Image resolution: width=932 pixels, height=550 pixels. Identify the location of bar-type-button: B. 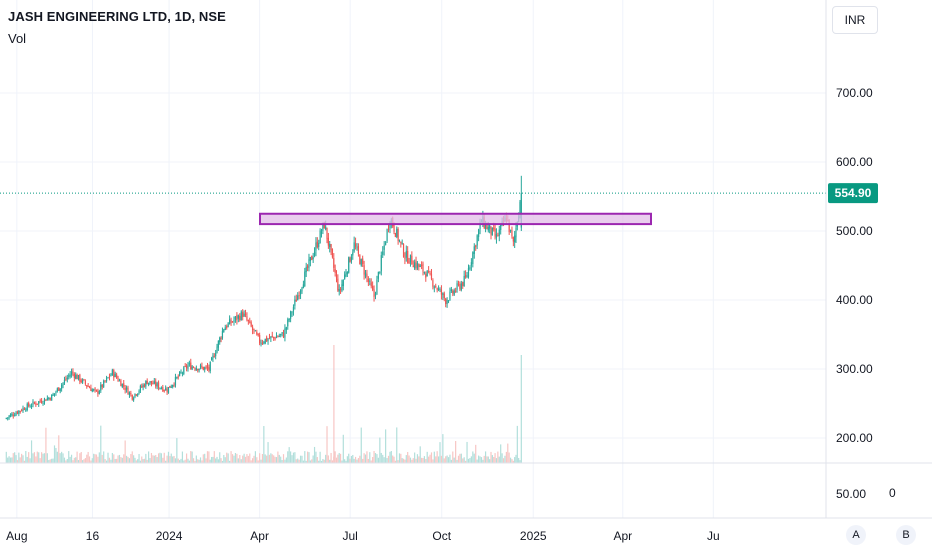
(906, 535).